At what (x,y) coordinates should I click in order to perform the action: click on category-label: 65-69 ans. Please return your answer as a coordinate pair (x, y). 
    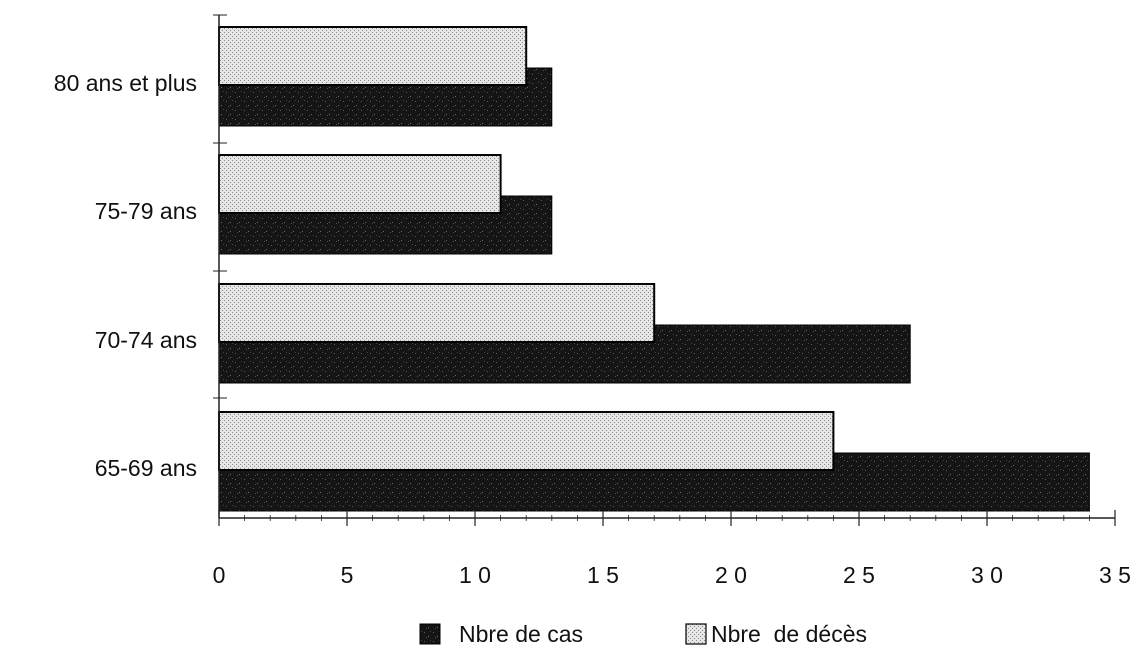
    Looking at the image, I should click on (146, 468).